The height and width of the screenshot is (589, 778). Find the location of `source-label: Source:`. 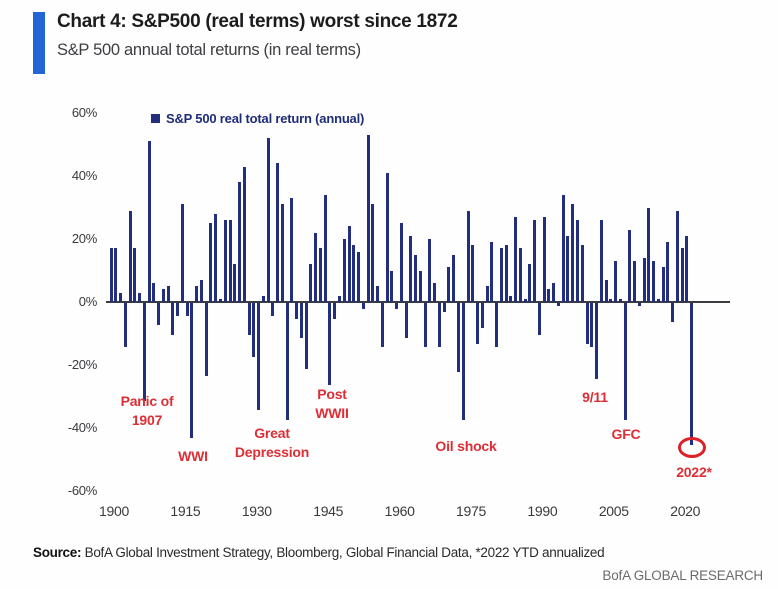

source-label: Source: is located at coordinates (57, 552).